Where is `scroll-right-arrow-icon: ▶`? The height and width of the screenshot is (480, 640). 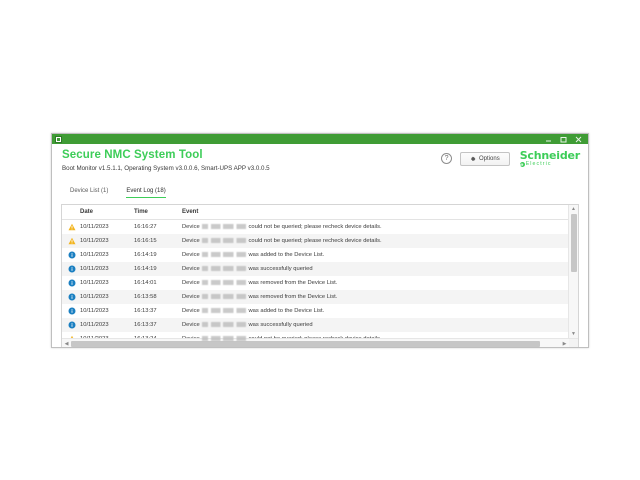
scroll-right-arrow-icon: ▶ is located at coordinates (564, 343).